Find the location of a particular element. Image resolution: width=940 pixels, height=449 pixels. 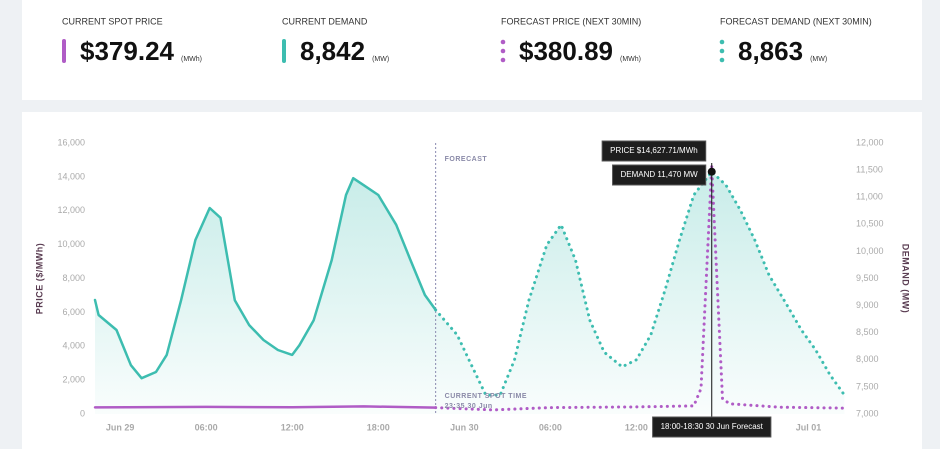

kpi-label: CURRENT DEMAND is located at coordinates (325, 21).